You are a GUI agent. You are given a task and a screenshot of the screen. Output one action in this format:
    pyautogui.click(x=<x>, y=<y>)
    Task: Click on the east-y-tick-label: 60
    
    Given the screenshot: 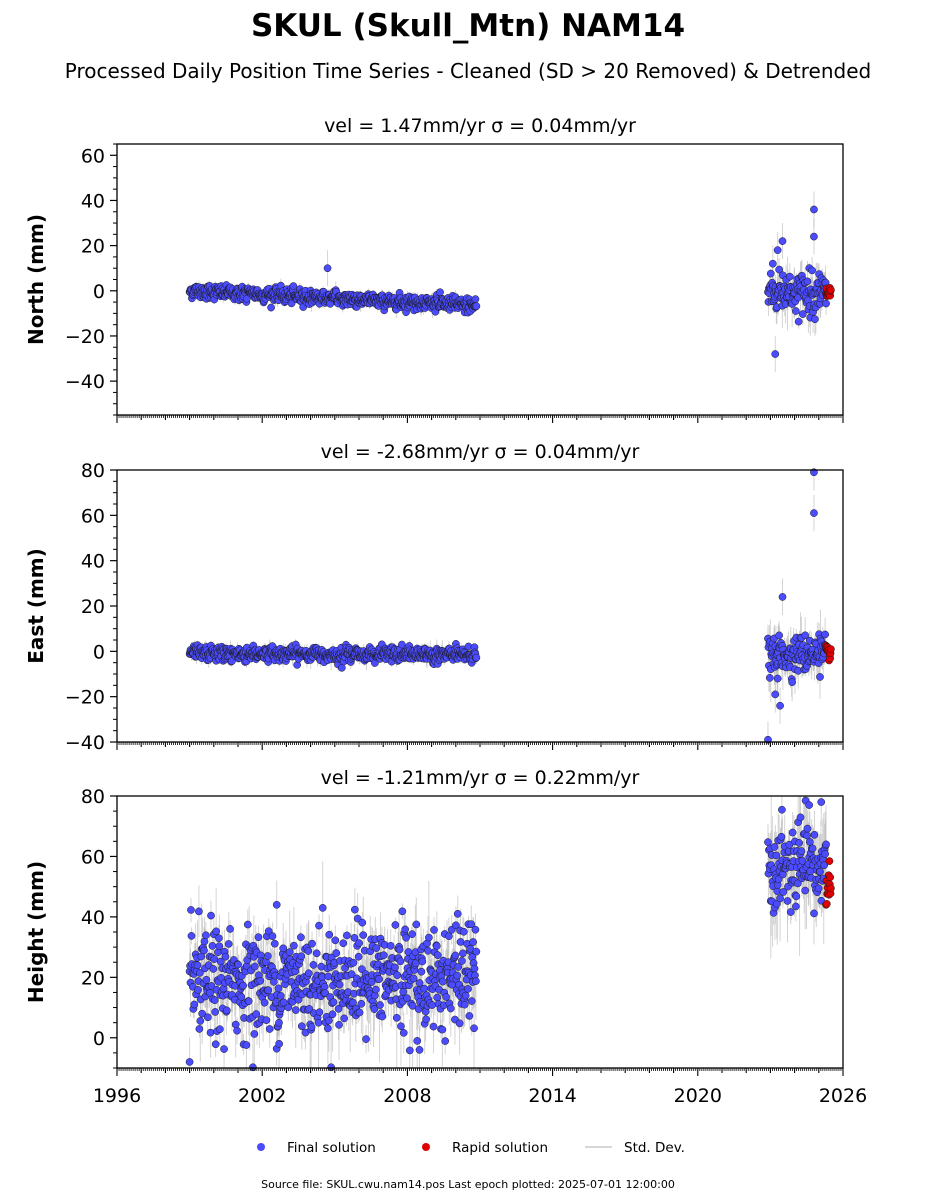 What is the action you would take?
    pyautogui.click(x=93, y=516)
    